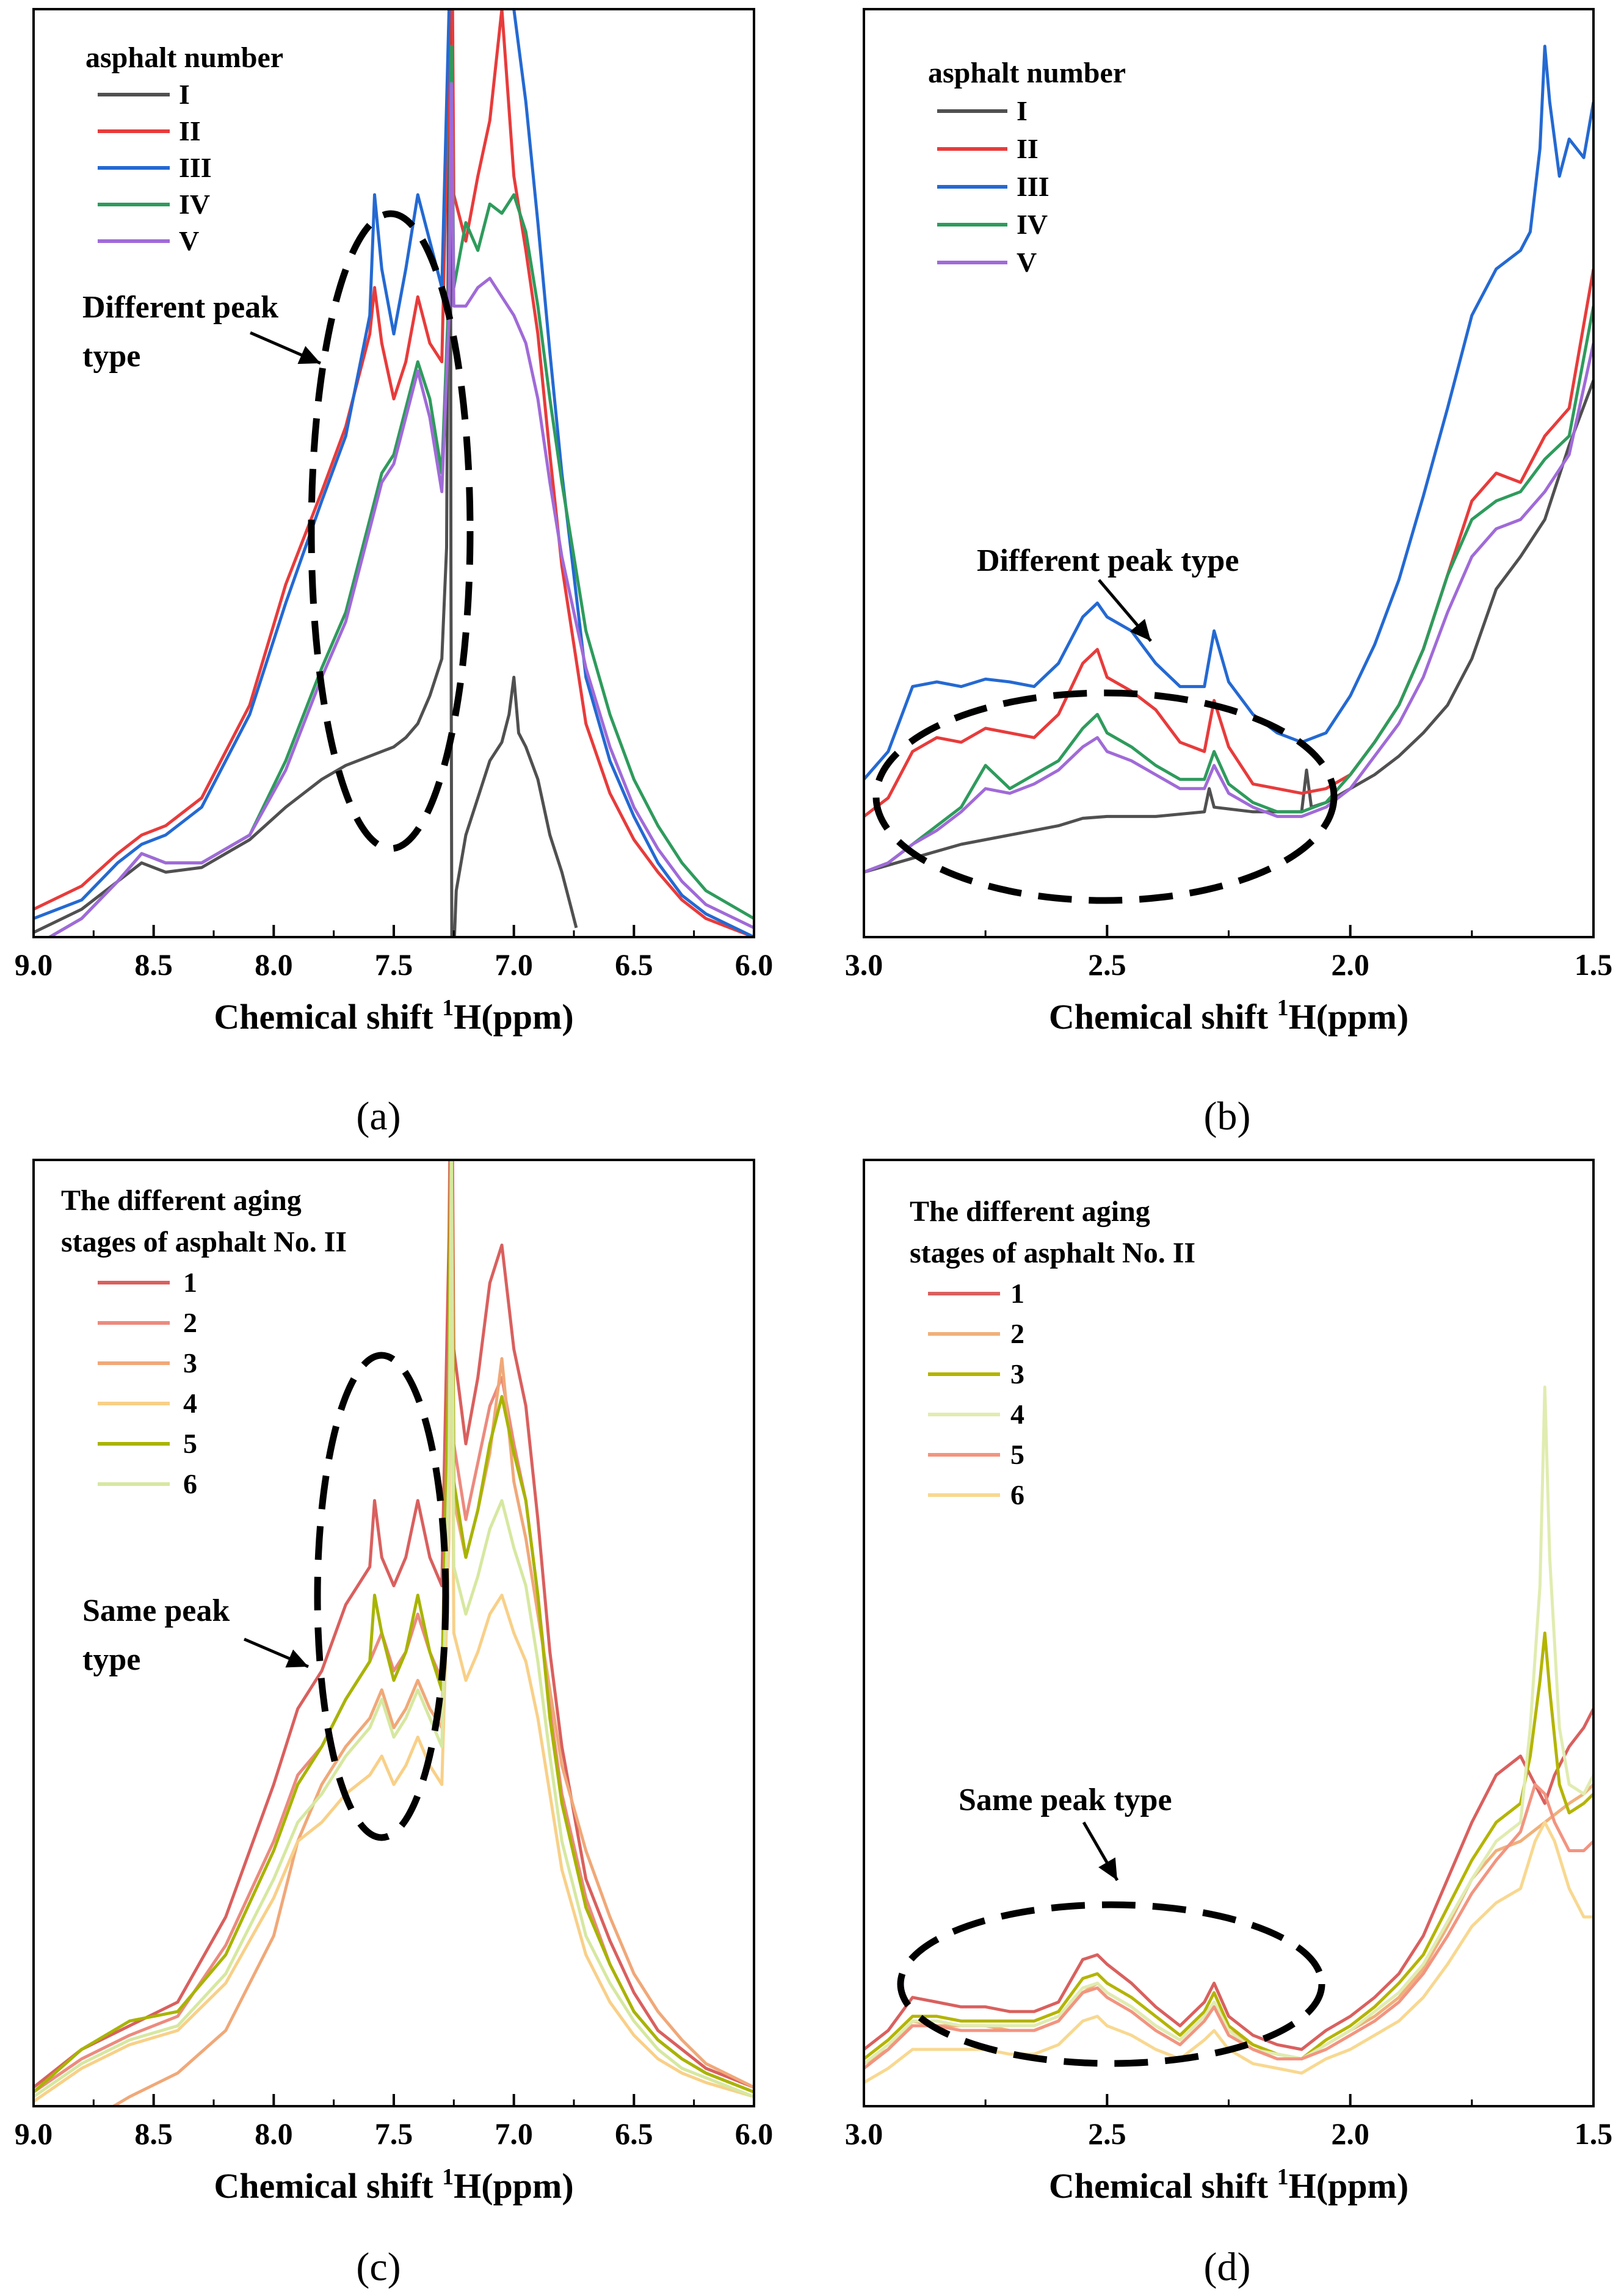 The height and width of the screenshot is (2293, 1624). What do you see at coordinates (1227, 2267) in the screenshot?
I see `panel-caption: (d)` at bounding box center [1227, 2267].